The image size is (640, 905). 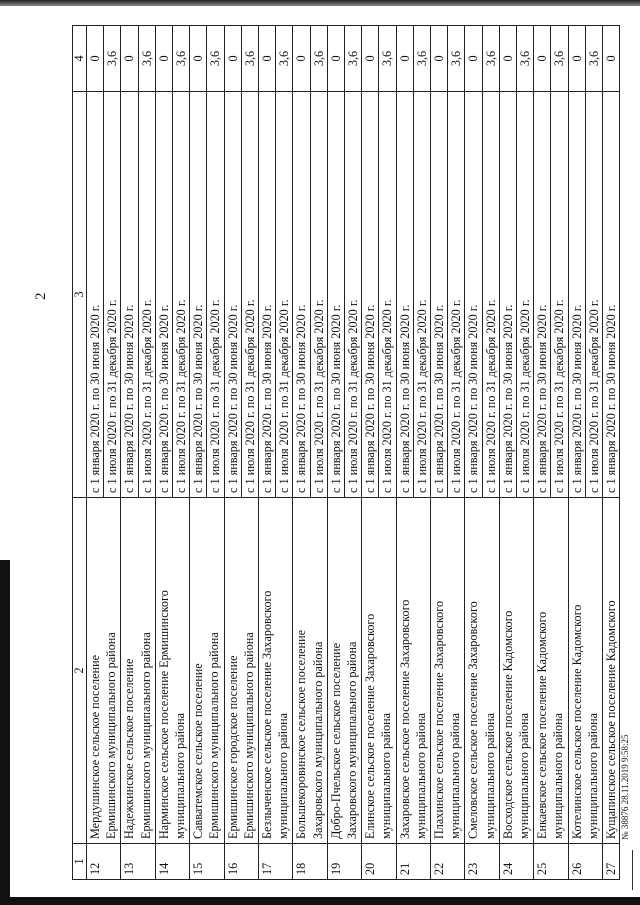 I want to click on header-col-2: 2, so click(x=79, y=670).